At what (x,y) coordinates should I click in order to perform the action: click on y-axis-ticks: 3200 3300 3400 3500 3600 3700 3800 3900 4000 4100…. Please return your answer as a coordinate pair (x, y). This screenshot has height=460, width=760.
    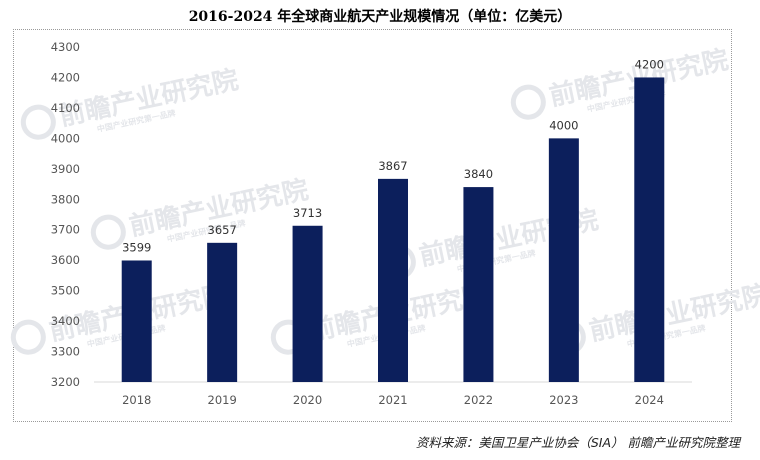
    Looking at the image, I should click on (65, 214).